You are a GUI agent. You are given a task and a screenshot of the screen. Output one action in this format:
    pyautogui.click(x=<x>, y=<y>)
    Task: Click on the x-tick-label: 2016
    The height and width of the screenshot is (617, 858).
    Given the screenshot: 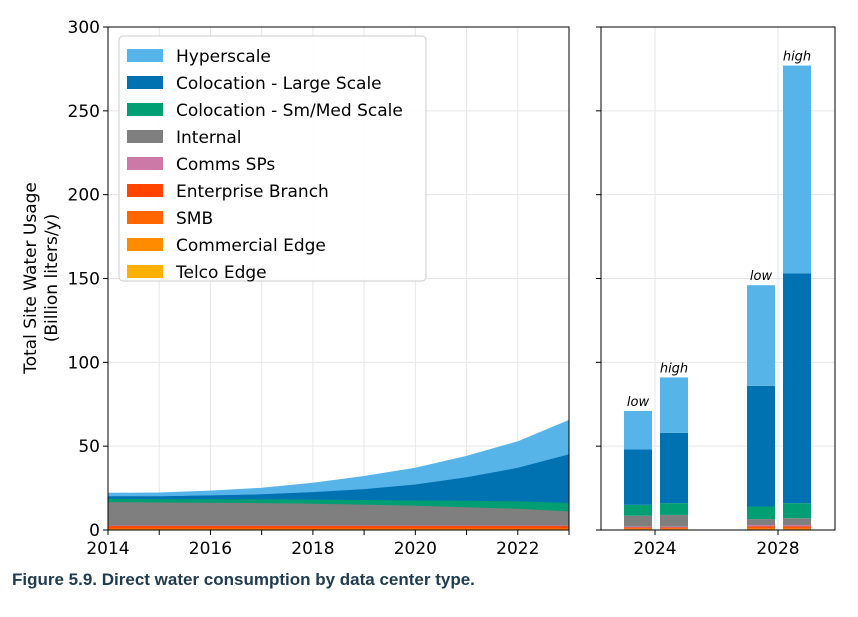 What is the action you would take?
    pyautogui.click(x=210, y=549)
    